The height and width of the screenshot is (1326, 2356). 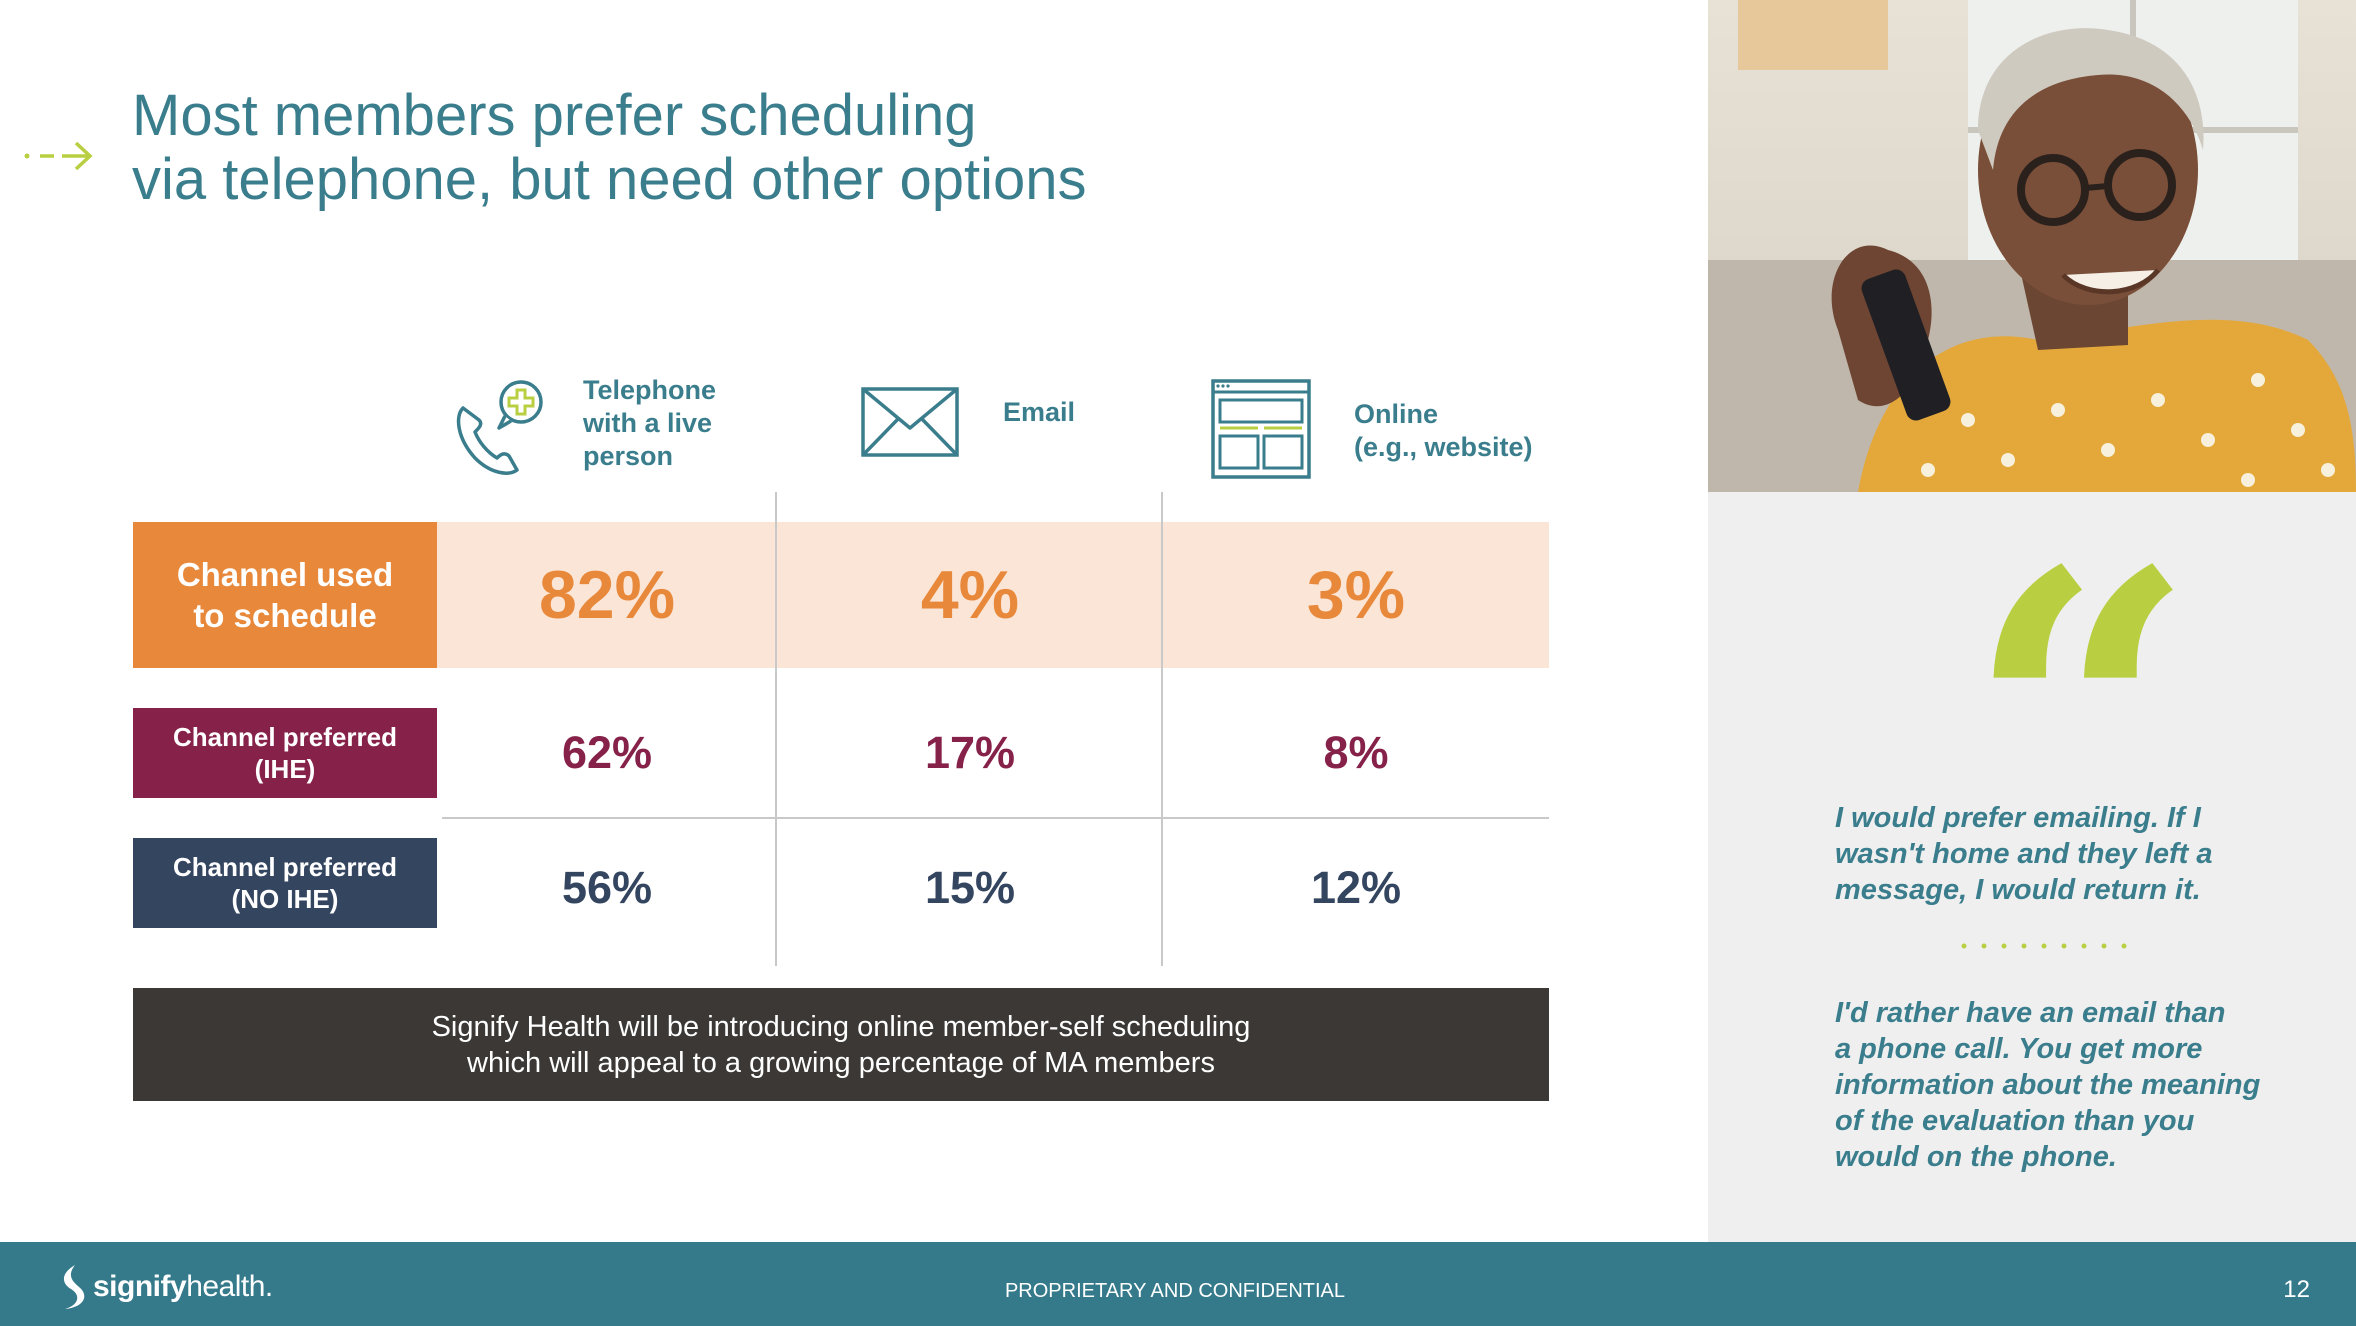 I want to click on phone-medical-icon, so click(x=499, y=427).